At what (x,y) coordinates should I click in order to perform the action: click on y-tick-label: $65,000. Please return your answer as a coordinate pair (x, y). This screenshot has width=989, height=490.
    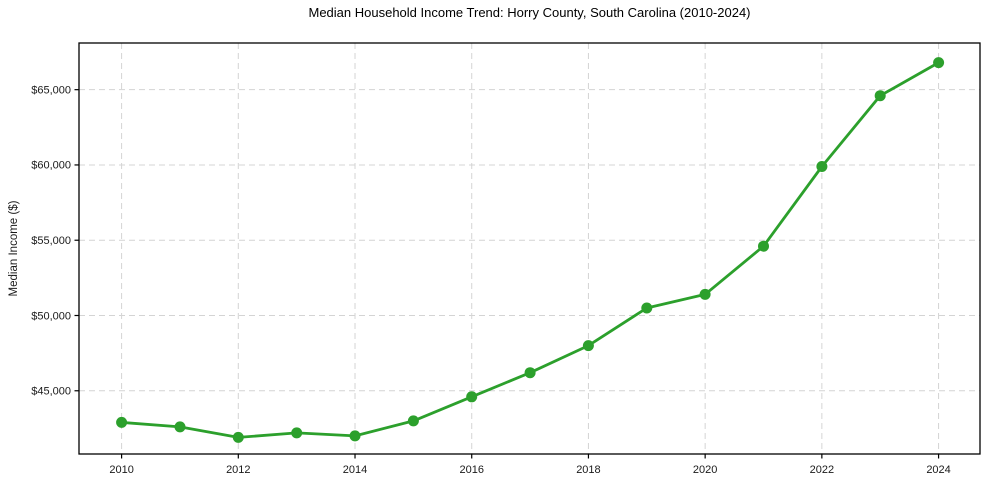
    Looking at the image, I should click on (51, 90).